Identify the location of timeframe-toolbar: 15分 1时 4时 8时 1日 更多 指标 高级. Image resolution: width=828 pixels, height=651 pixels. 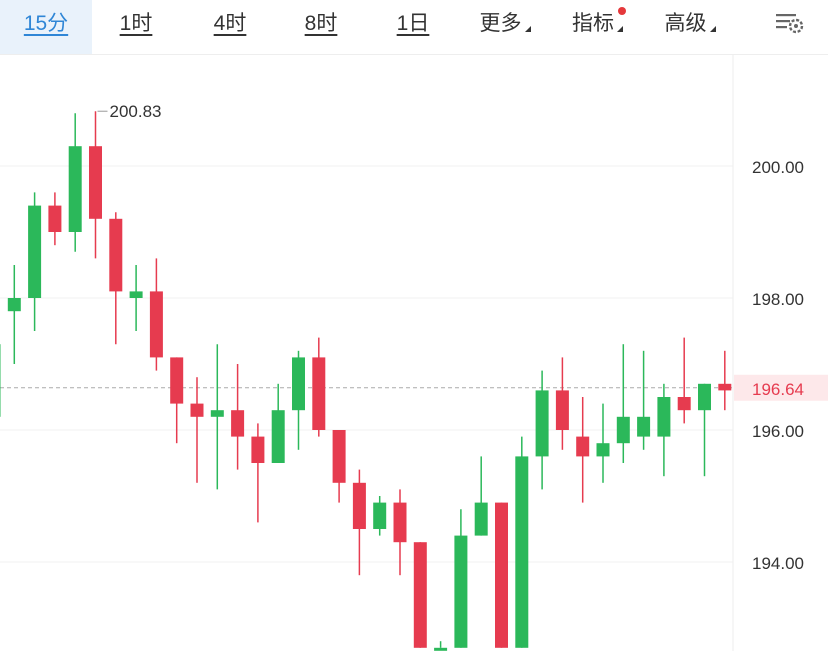
(414, 27).